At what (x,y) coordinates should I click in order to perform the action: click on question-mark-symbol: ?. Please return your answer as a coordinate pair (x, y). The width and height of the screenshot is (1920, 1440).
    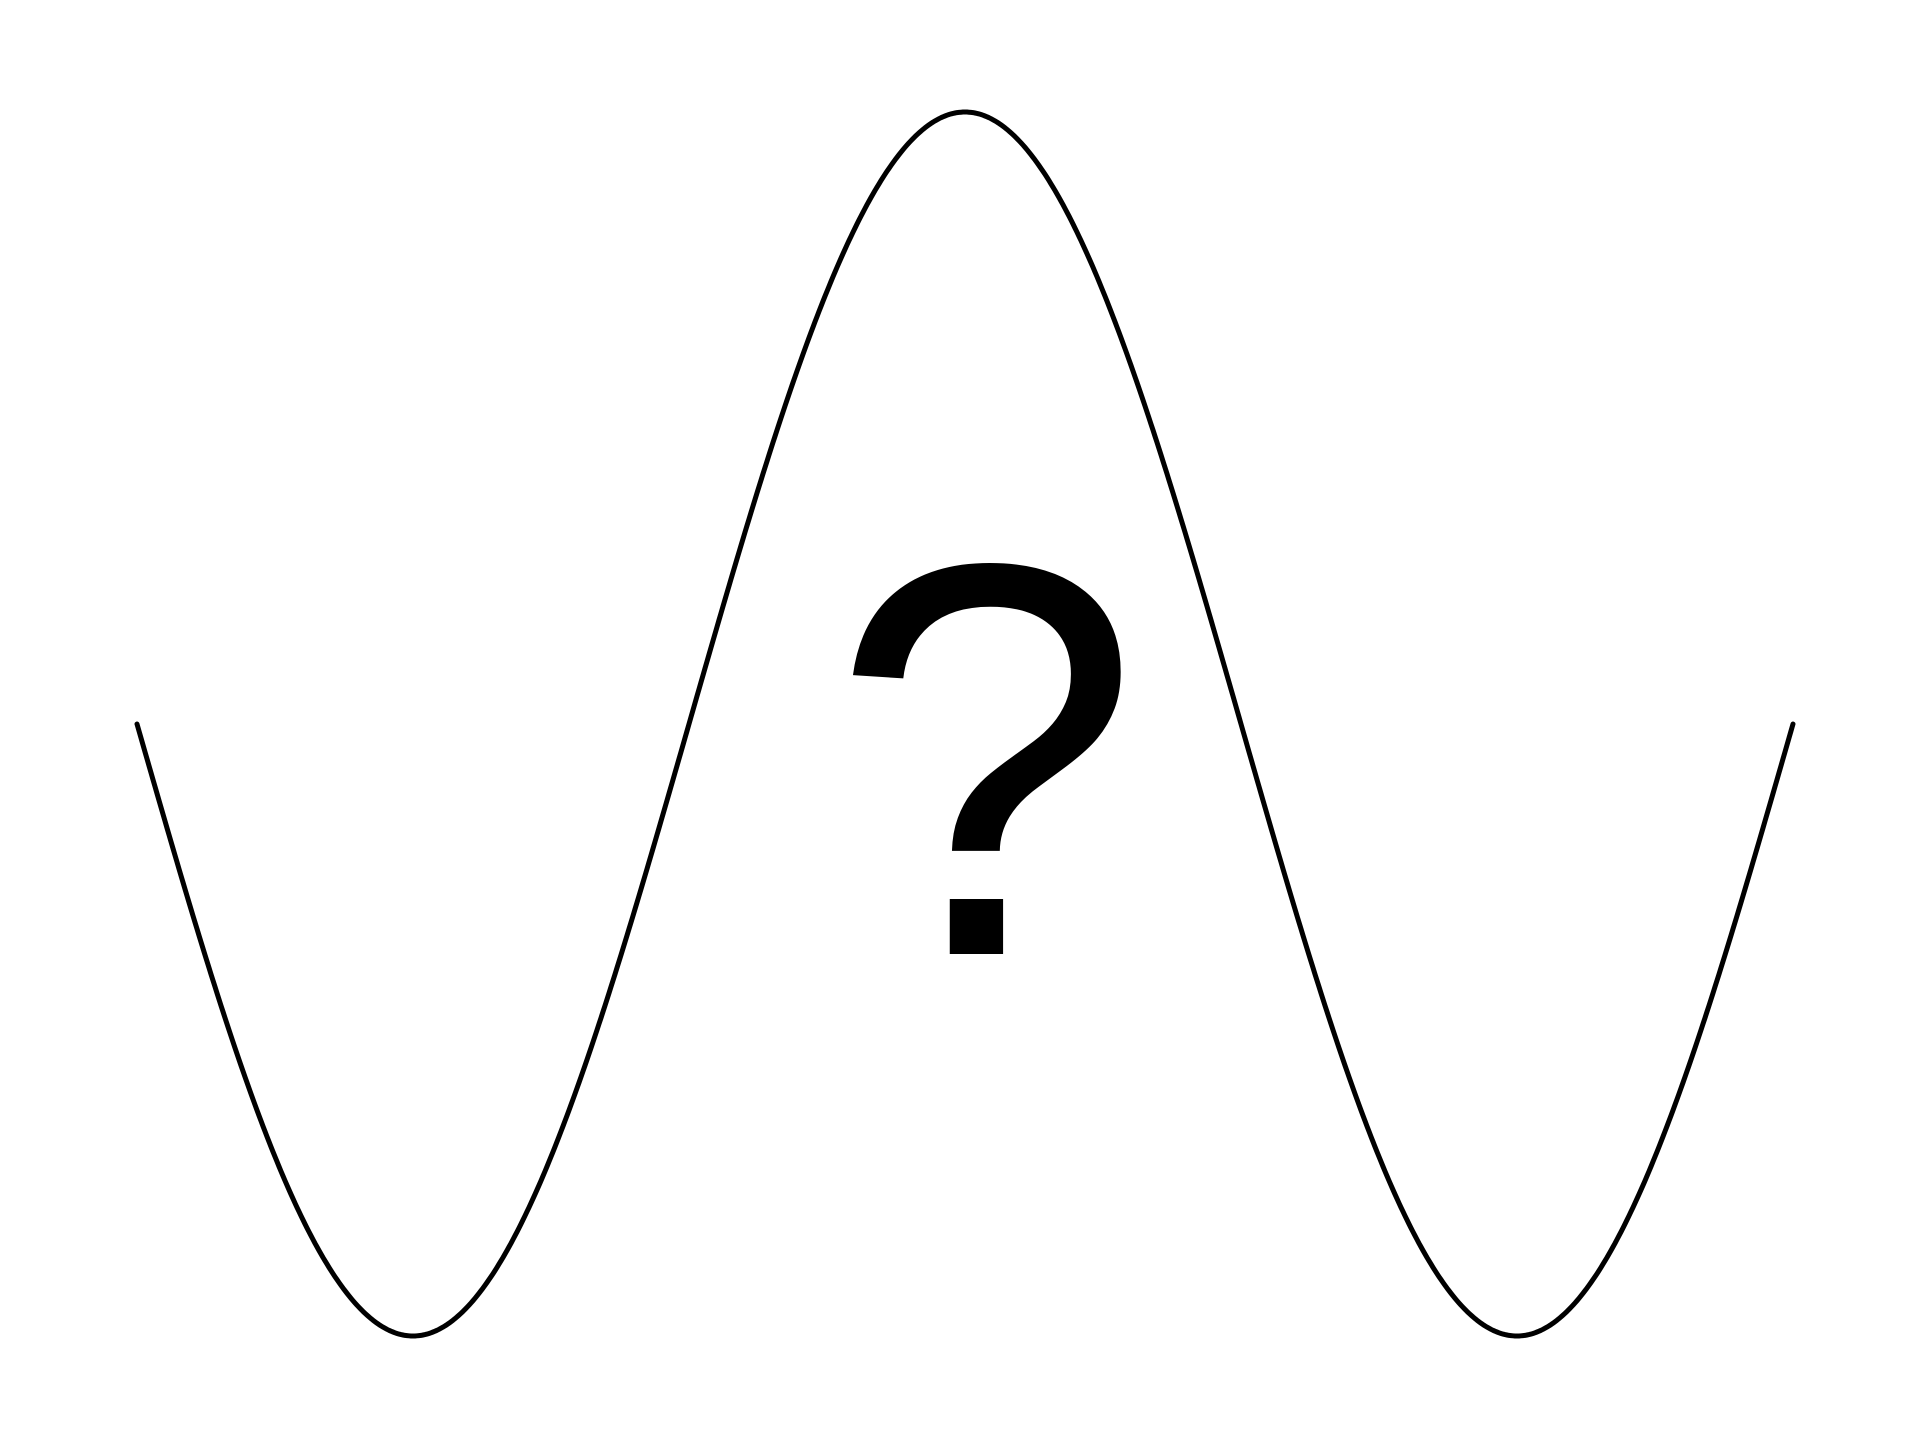
    Looking at the image, I should click on (986, 760).